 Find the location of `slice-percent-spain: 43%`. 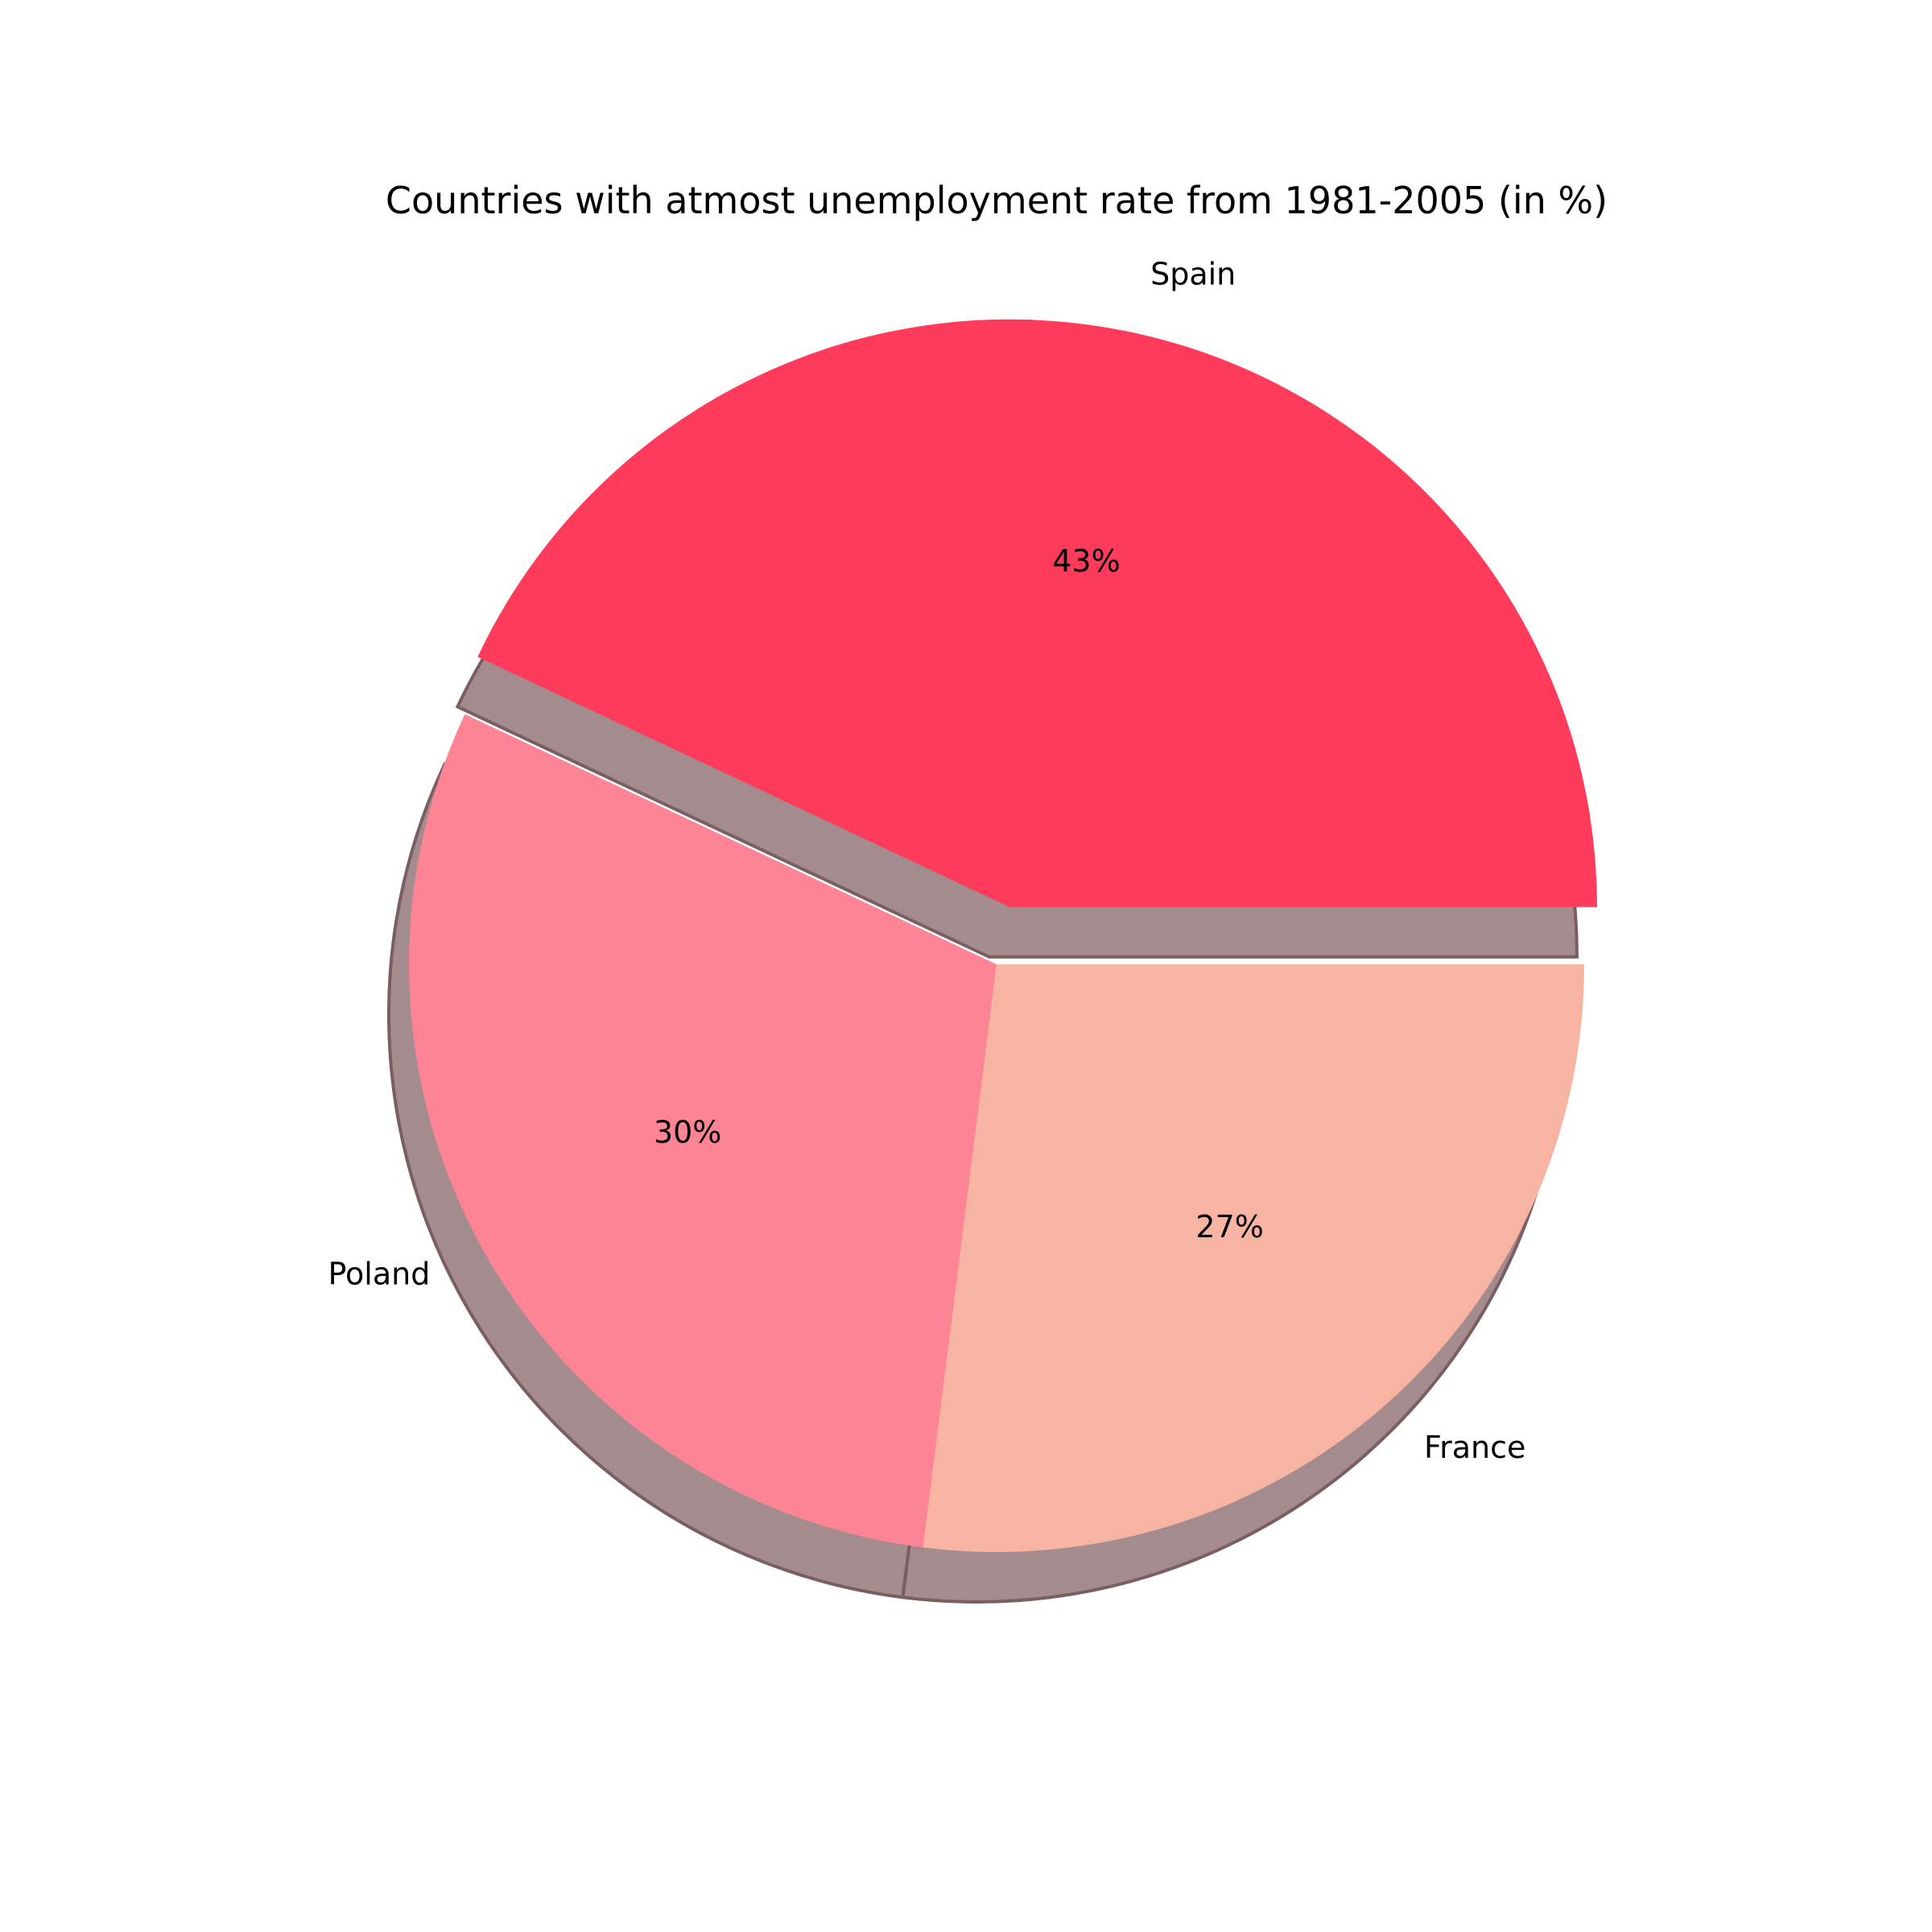

slice-percent-spain: 43% is located at coordinates (1086, 561).